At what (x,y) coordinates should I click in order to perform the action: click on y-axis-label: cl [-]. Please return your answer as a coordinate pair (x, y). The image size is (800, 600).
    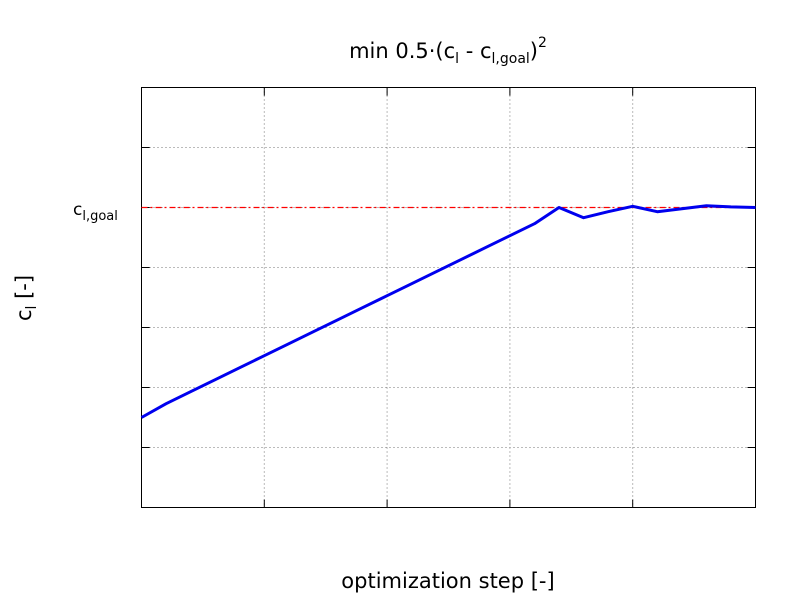
    Looking at the image, I should click on (26, 298).